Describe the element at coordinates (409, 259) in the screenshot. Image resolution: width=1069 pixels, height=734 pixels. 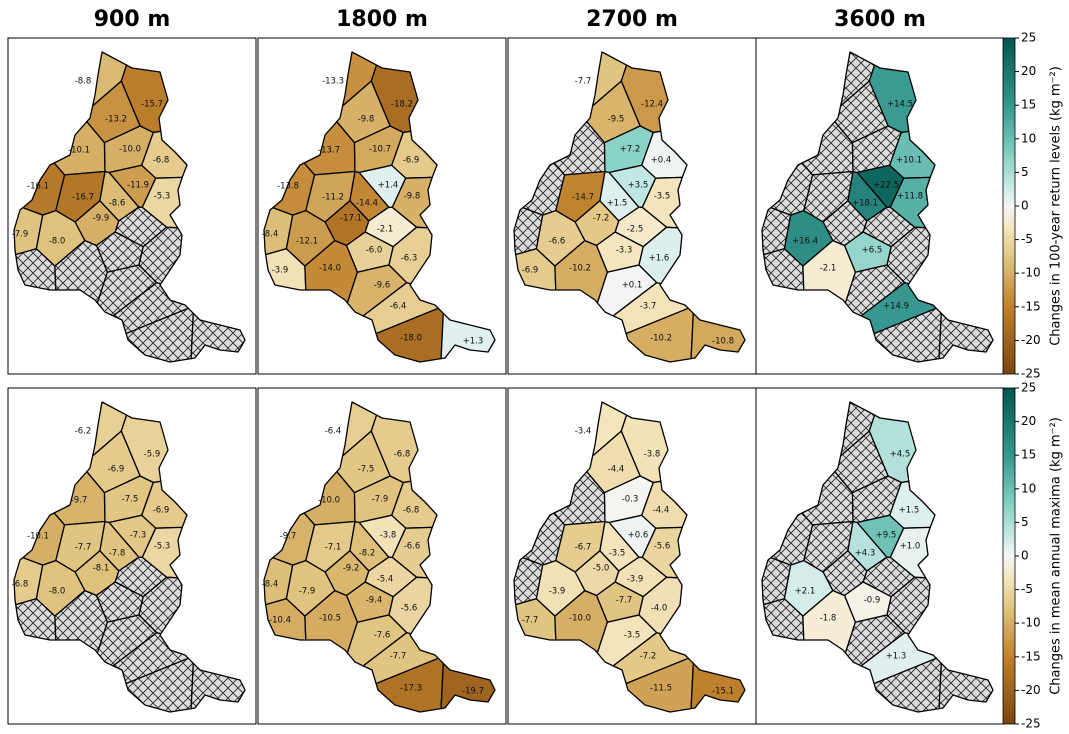
I see `region-label: -6.3` at that location.